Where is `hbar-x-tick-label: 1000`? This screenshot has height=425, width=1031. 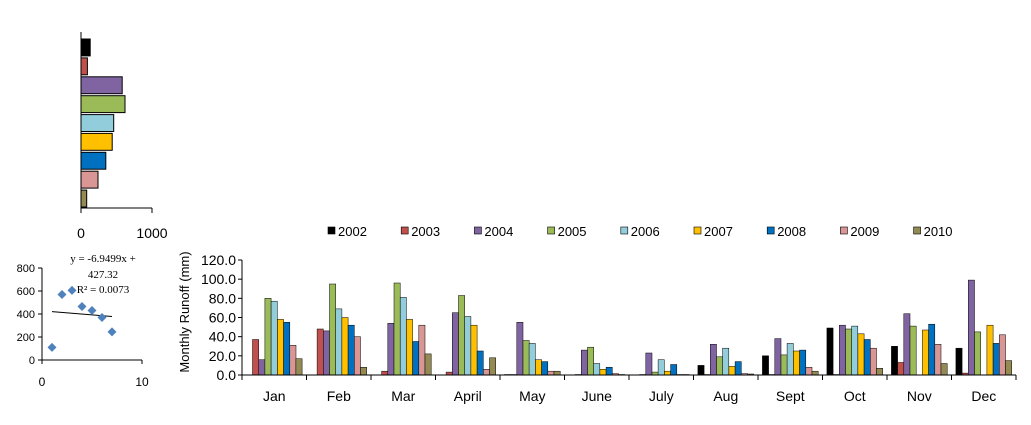 hbar-x-tick-label: 1000 is located at coordinates (151, 233).